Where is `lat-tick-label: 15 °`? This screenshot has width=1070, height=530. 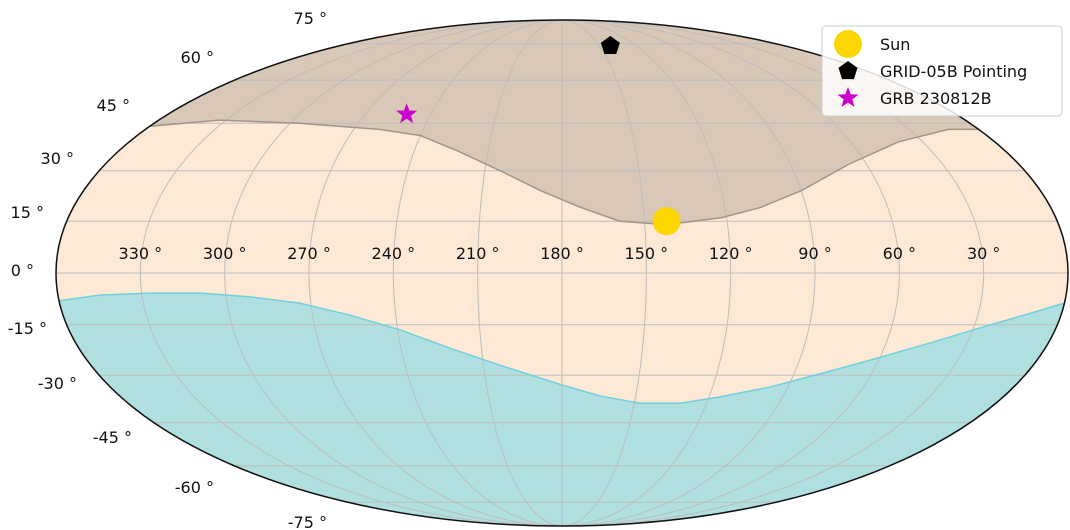
lat-tick-label: 15 ° is located at coordinates (27, 212).